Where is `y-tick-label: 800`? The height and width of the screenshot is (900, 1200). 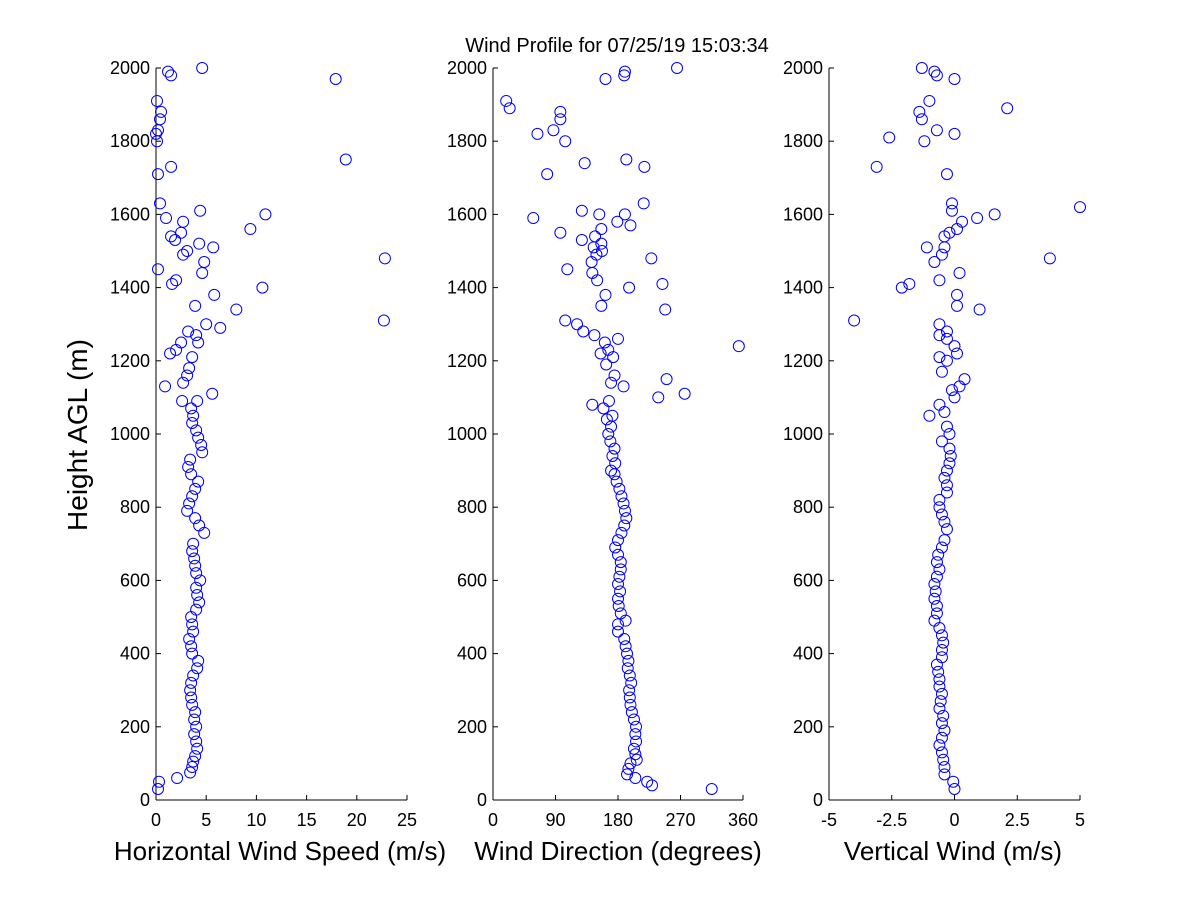
y-tick-label: 800 is located at coordinates (808, 507).